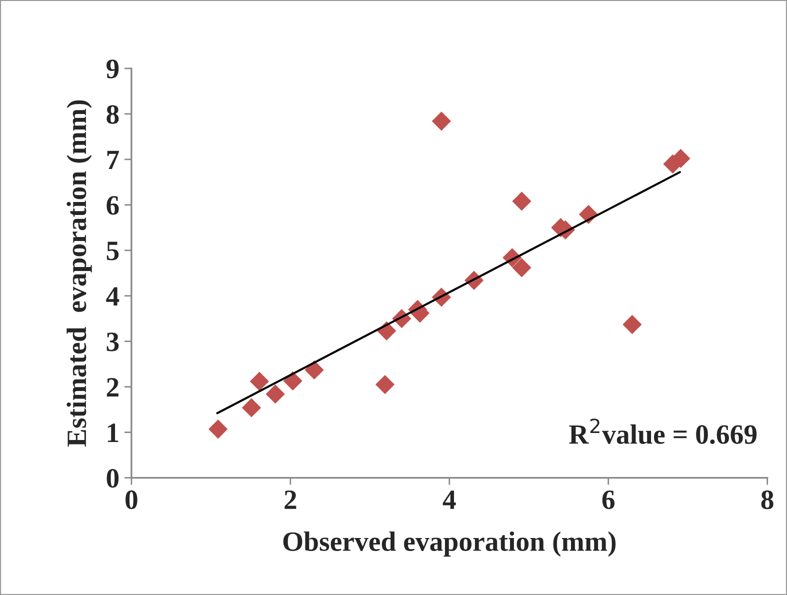 Image resolution: width=787 pixels, height=595 pixels. I want to click on x-tick-label: 6, so click(608, 500).